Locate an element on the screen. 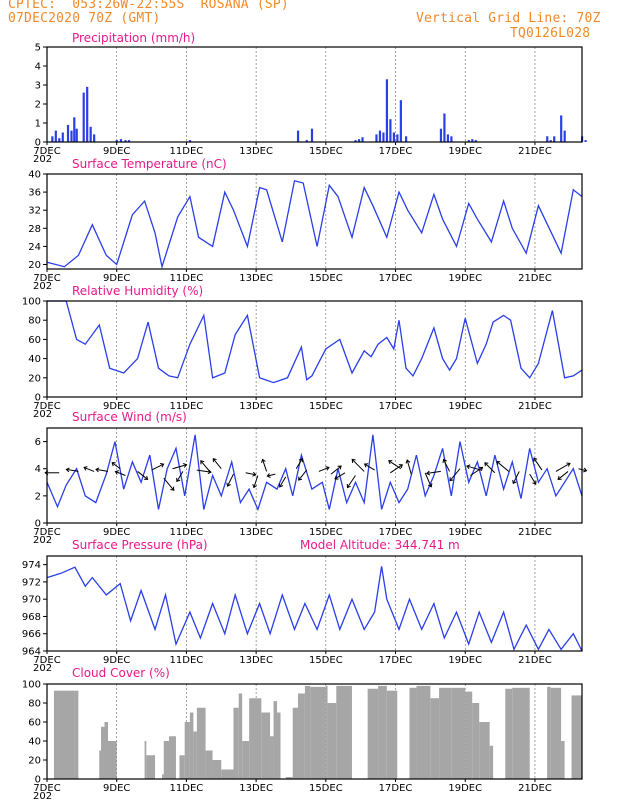  panel-5-xtick-label: 19DEC is located at coordinates (465, 660).